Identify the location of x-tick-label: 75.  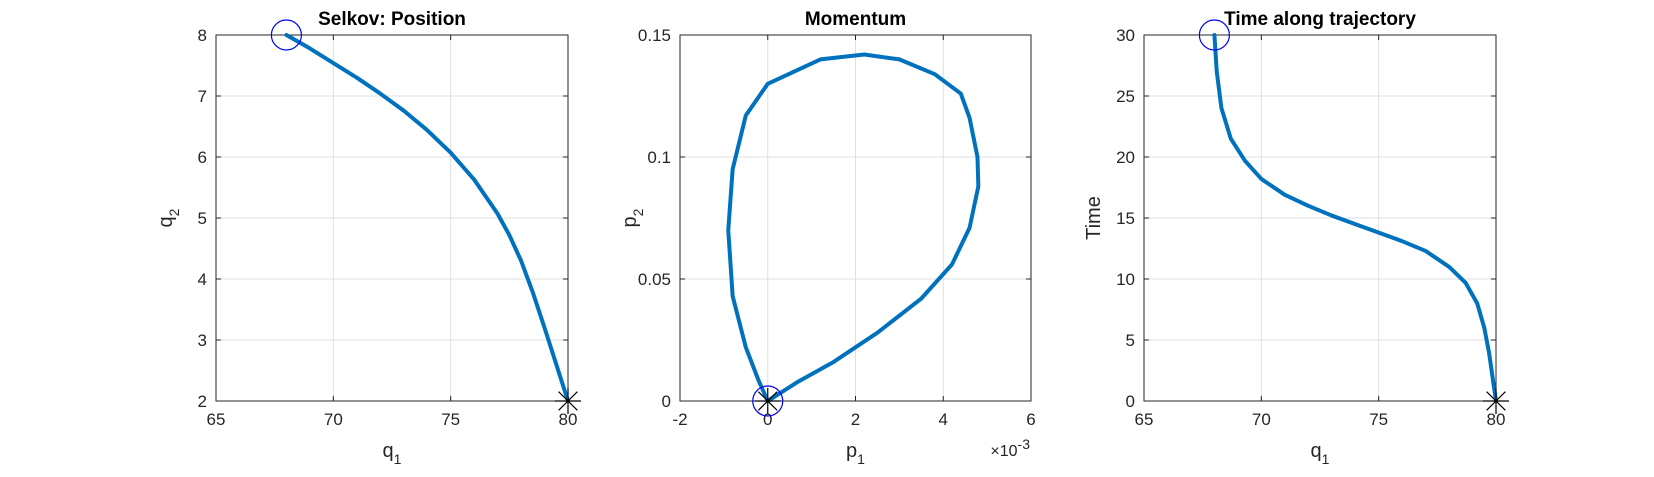
(450, 419).